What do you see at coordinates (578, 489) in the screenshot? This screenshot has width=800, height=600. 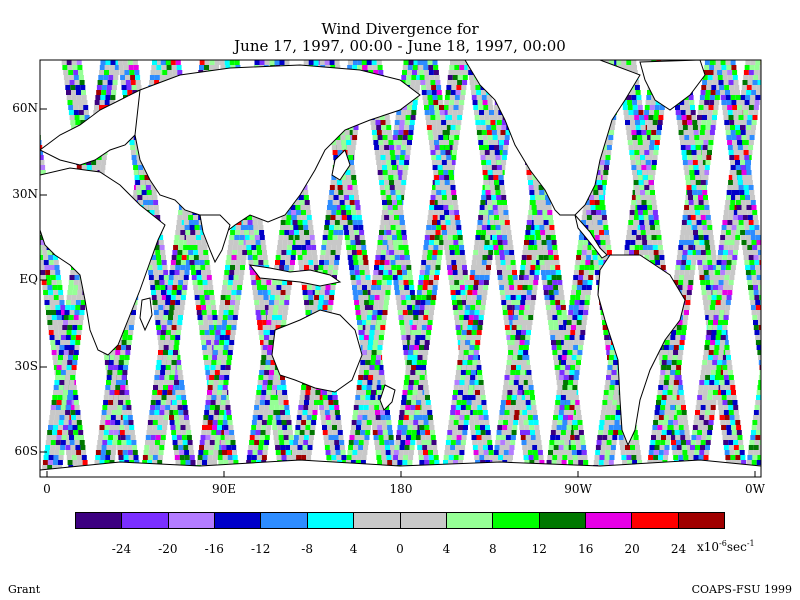 I see `lon-label-90w: 90W` at bounding box center [578, 489].